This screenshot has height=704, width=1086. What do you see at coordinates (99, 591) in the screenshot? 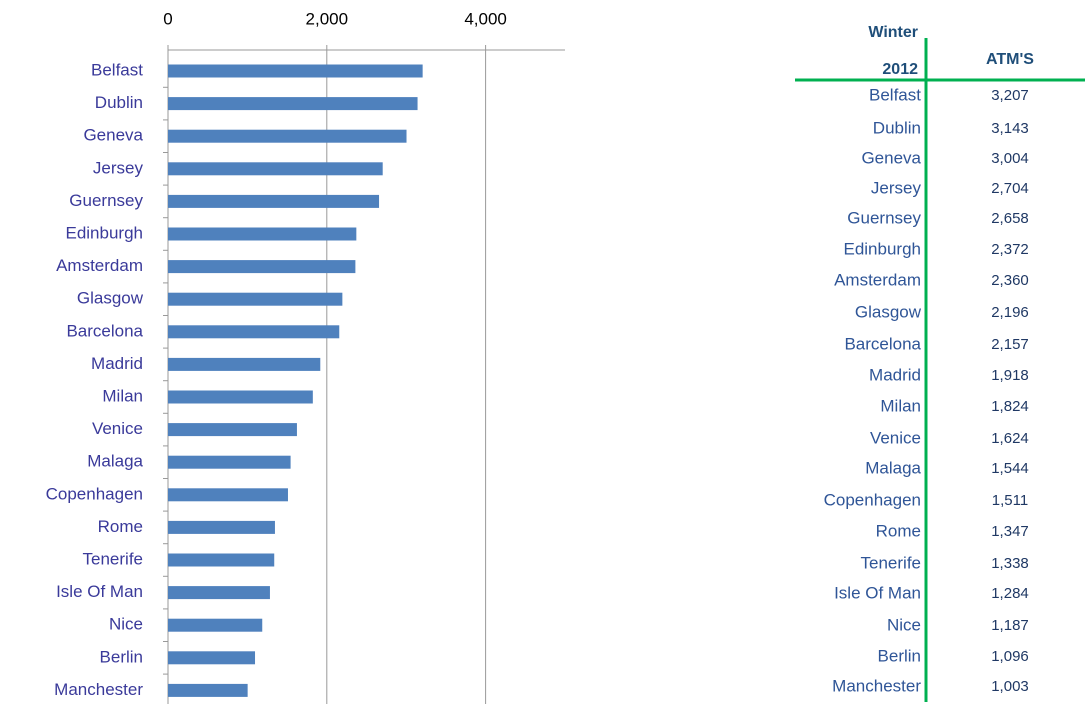
I see `y-tick-label: Isle Of Man` at bounding box center [99, 591].